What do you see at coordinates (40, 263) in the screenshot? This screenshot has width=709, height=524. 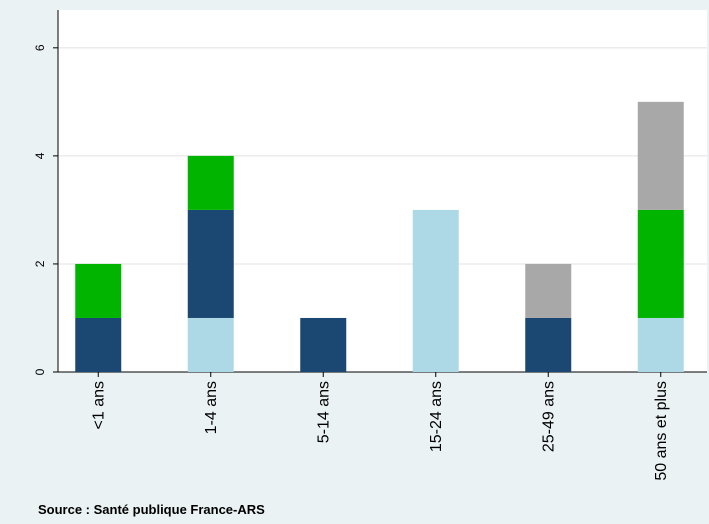 I see `y-tick-label: 2` at bounding box center [40, 263].